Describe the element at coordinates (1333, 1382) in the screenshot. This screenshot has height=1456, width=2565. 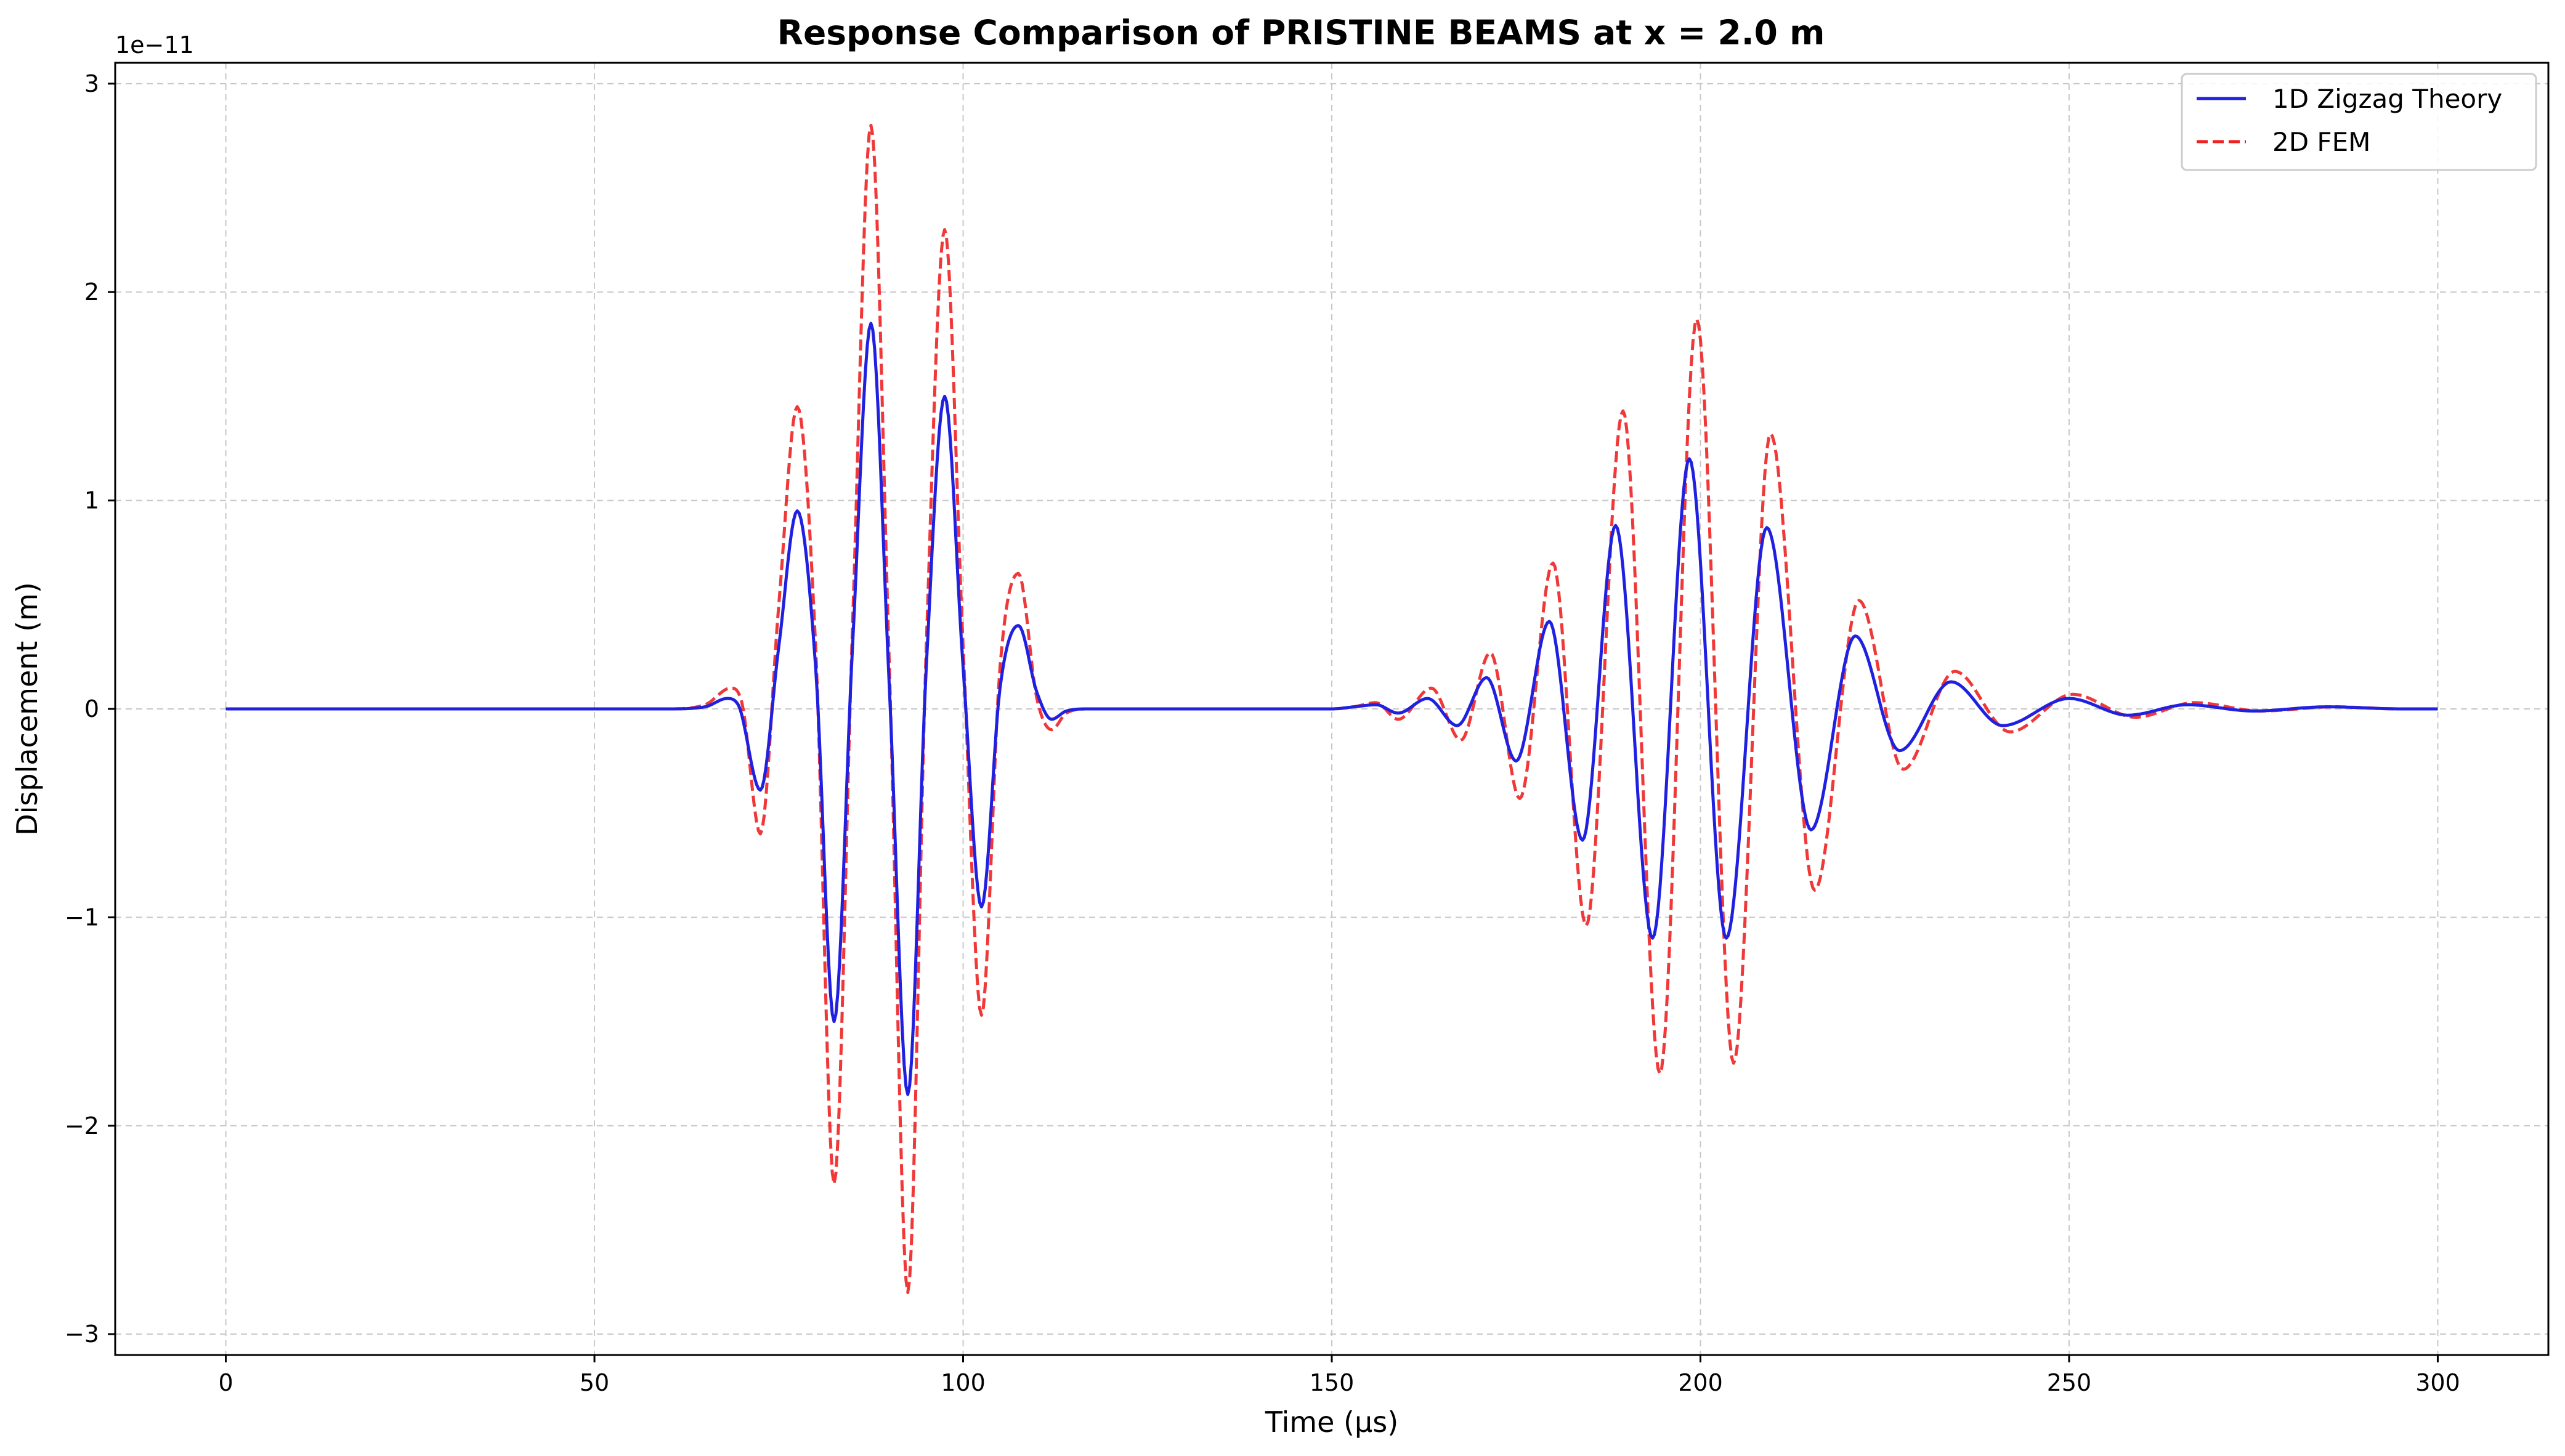
I see `x-tick-label: 150` at that location.